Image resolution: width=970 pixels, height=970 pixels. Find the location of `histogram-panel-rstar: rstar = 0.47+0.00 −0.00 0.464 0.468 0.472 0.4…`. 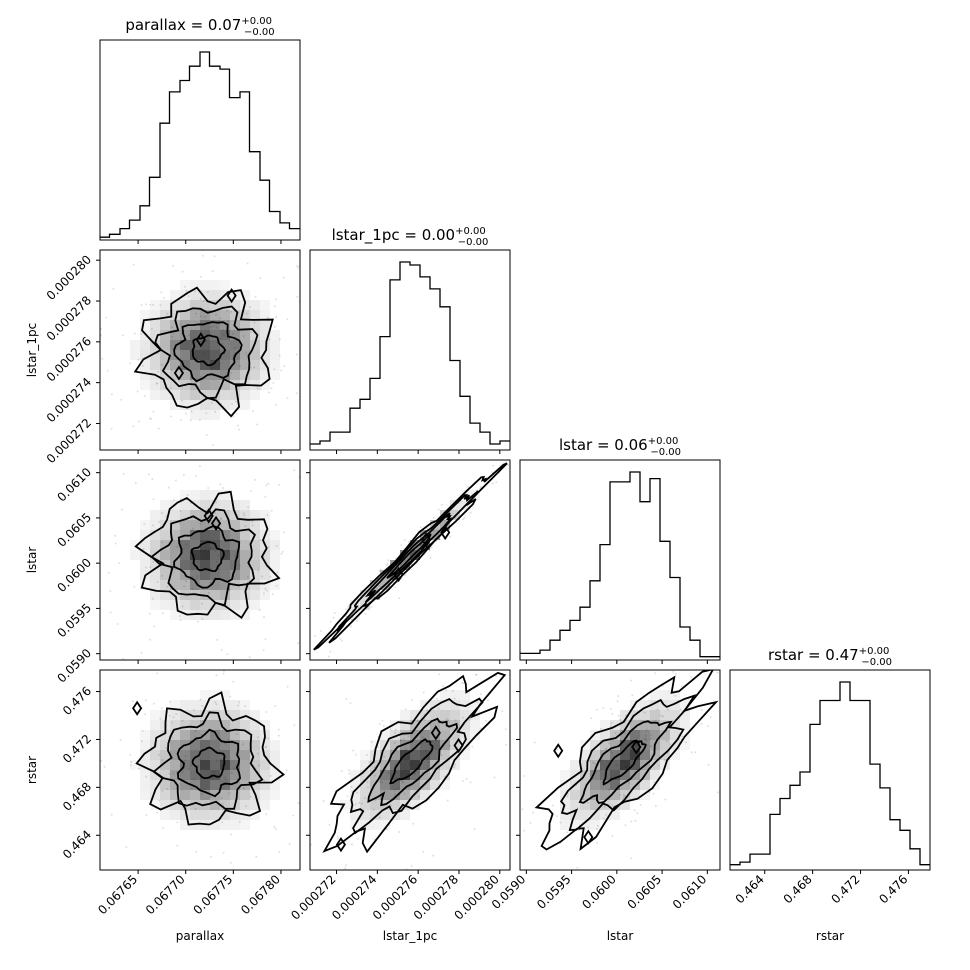

histogram-panel-rstar: rstar = 0.47+0.00 −0.00 0.464 0.468 0.472 0.4… is located at coordinates (830, 776).